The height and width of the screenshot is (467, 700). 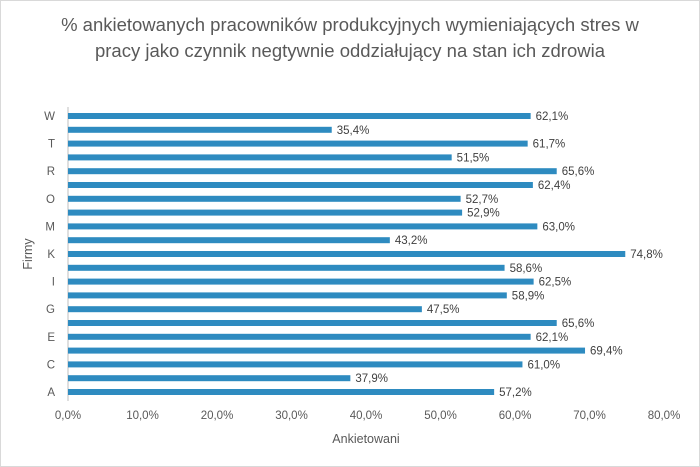 What do you see at coordinates (53, 283) in the screenshot?
I see `y-tick-label: I` at bounding box center [53, 283].